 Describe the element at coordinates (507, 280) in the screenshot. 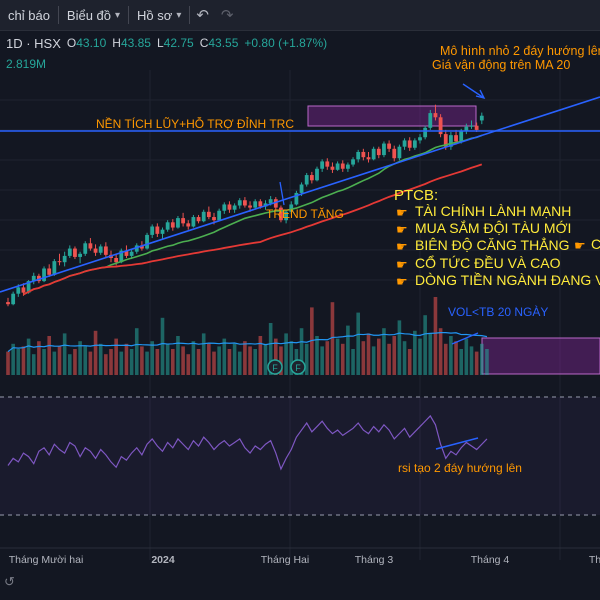

I see `ptcb-item-text: DÒNG TIỀN NGÀNH ĐANG V` at that location.